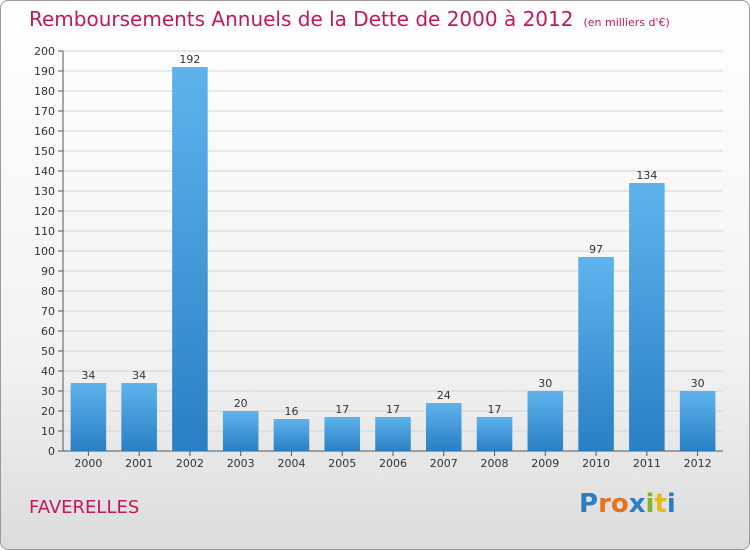  Describe the element at coordinates (44, 191) in the screenshot. I see `y-tick-label: 130` at that location.